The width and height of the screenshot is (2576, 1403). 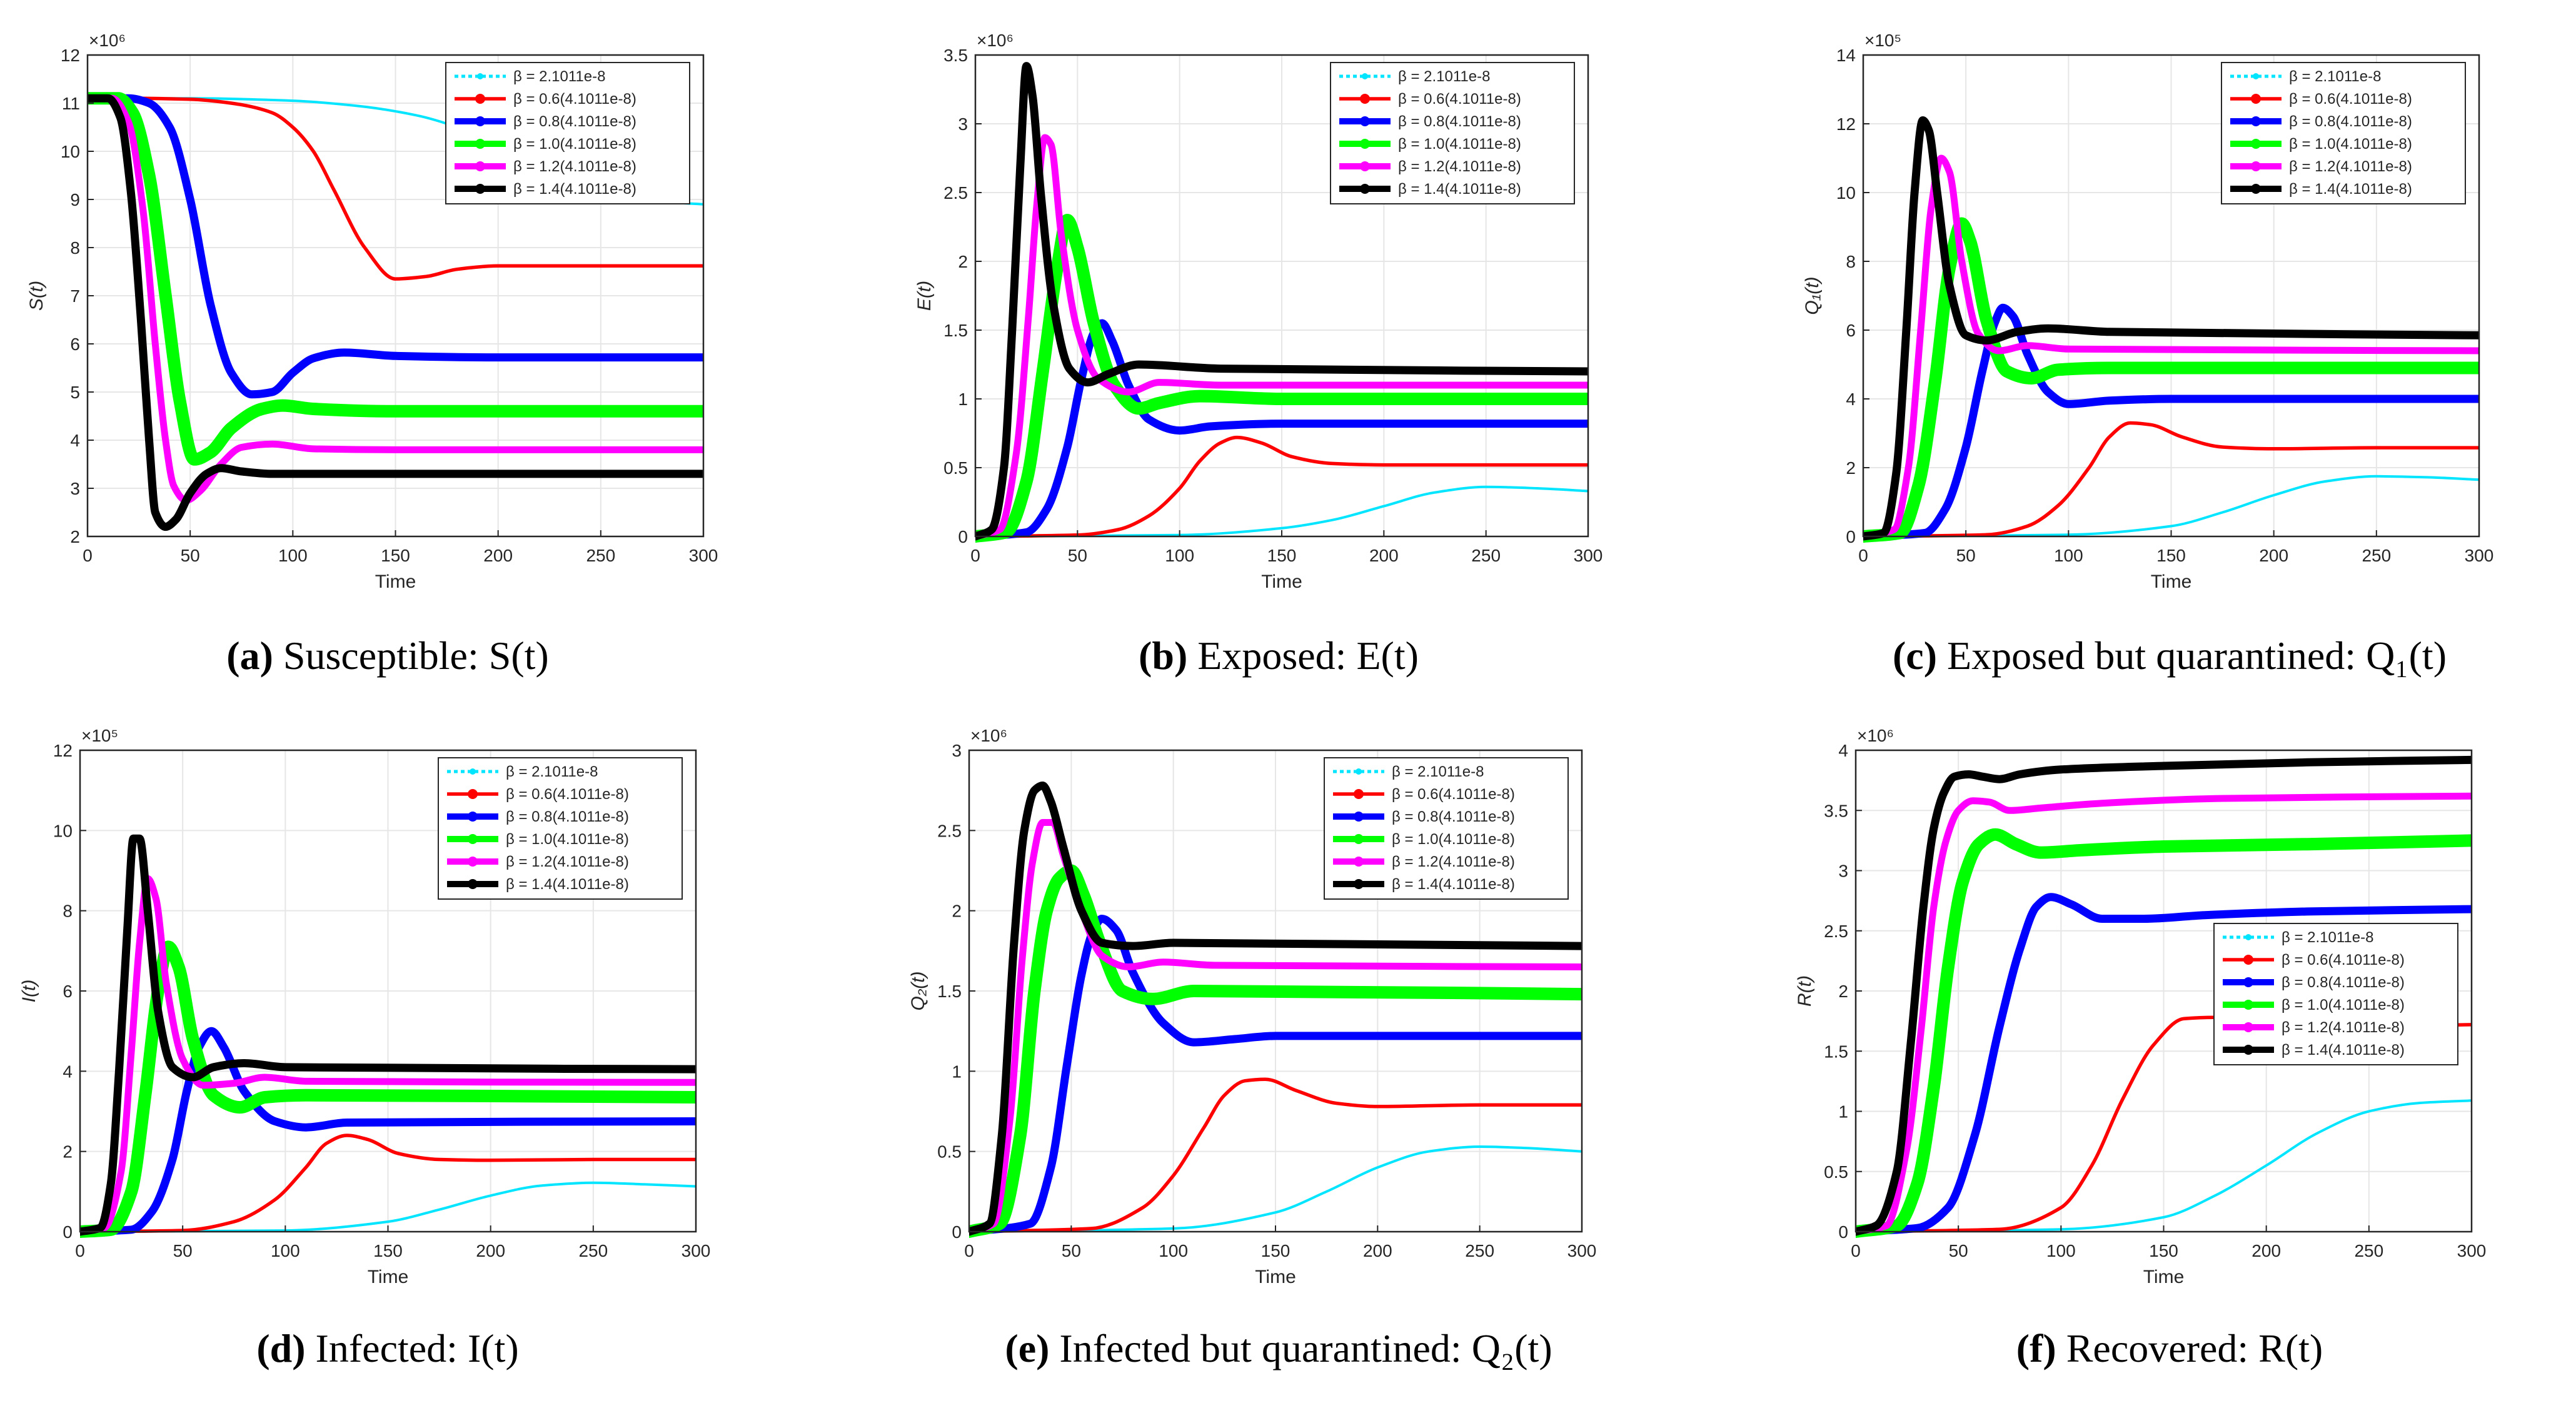 What do you see at coordinates (1453, 839) in the screenshot?
I see `legend-label: β = 1.0(4.1011e-8)` at bounding box center [1453, 839].